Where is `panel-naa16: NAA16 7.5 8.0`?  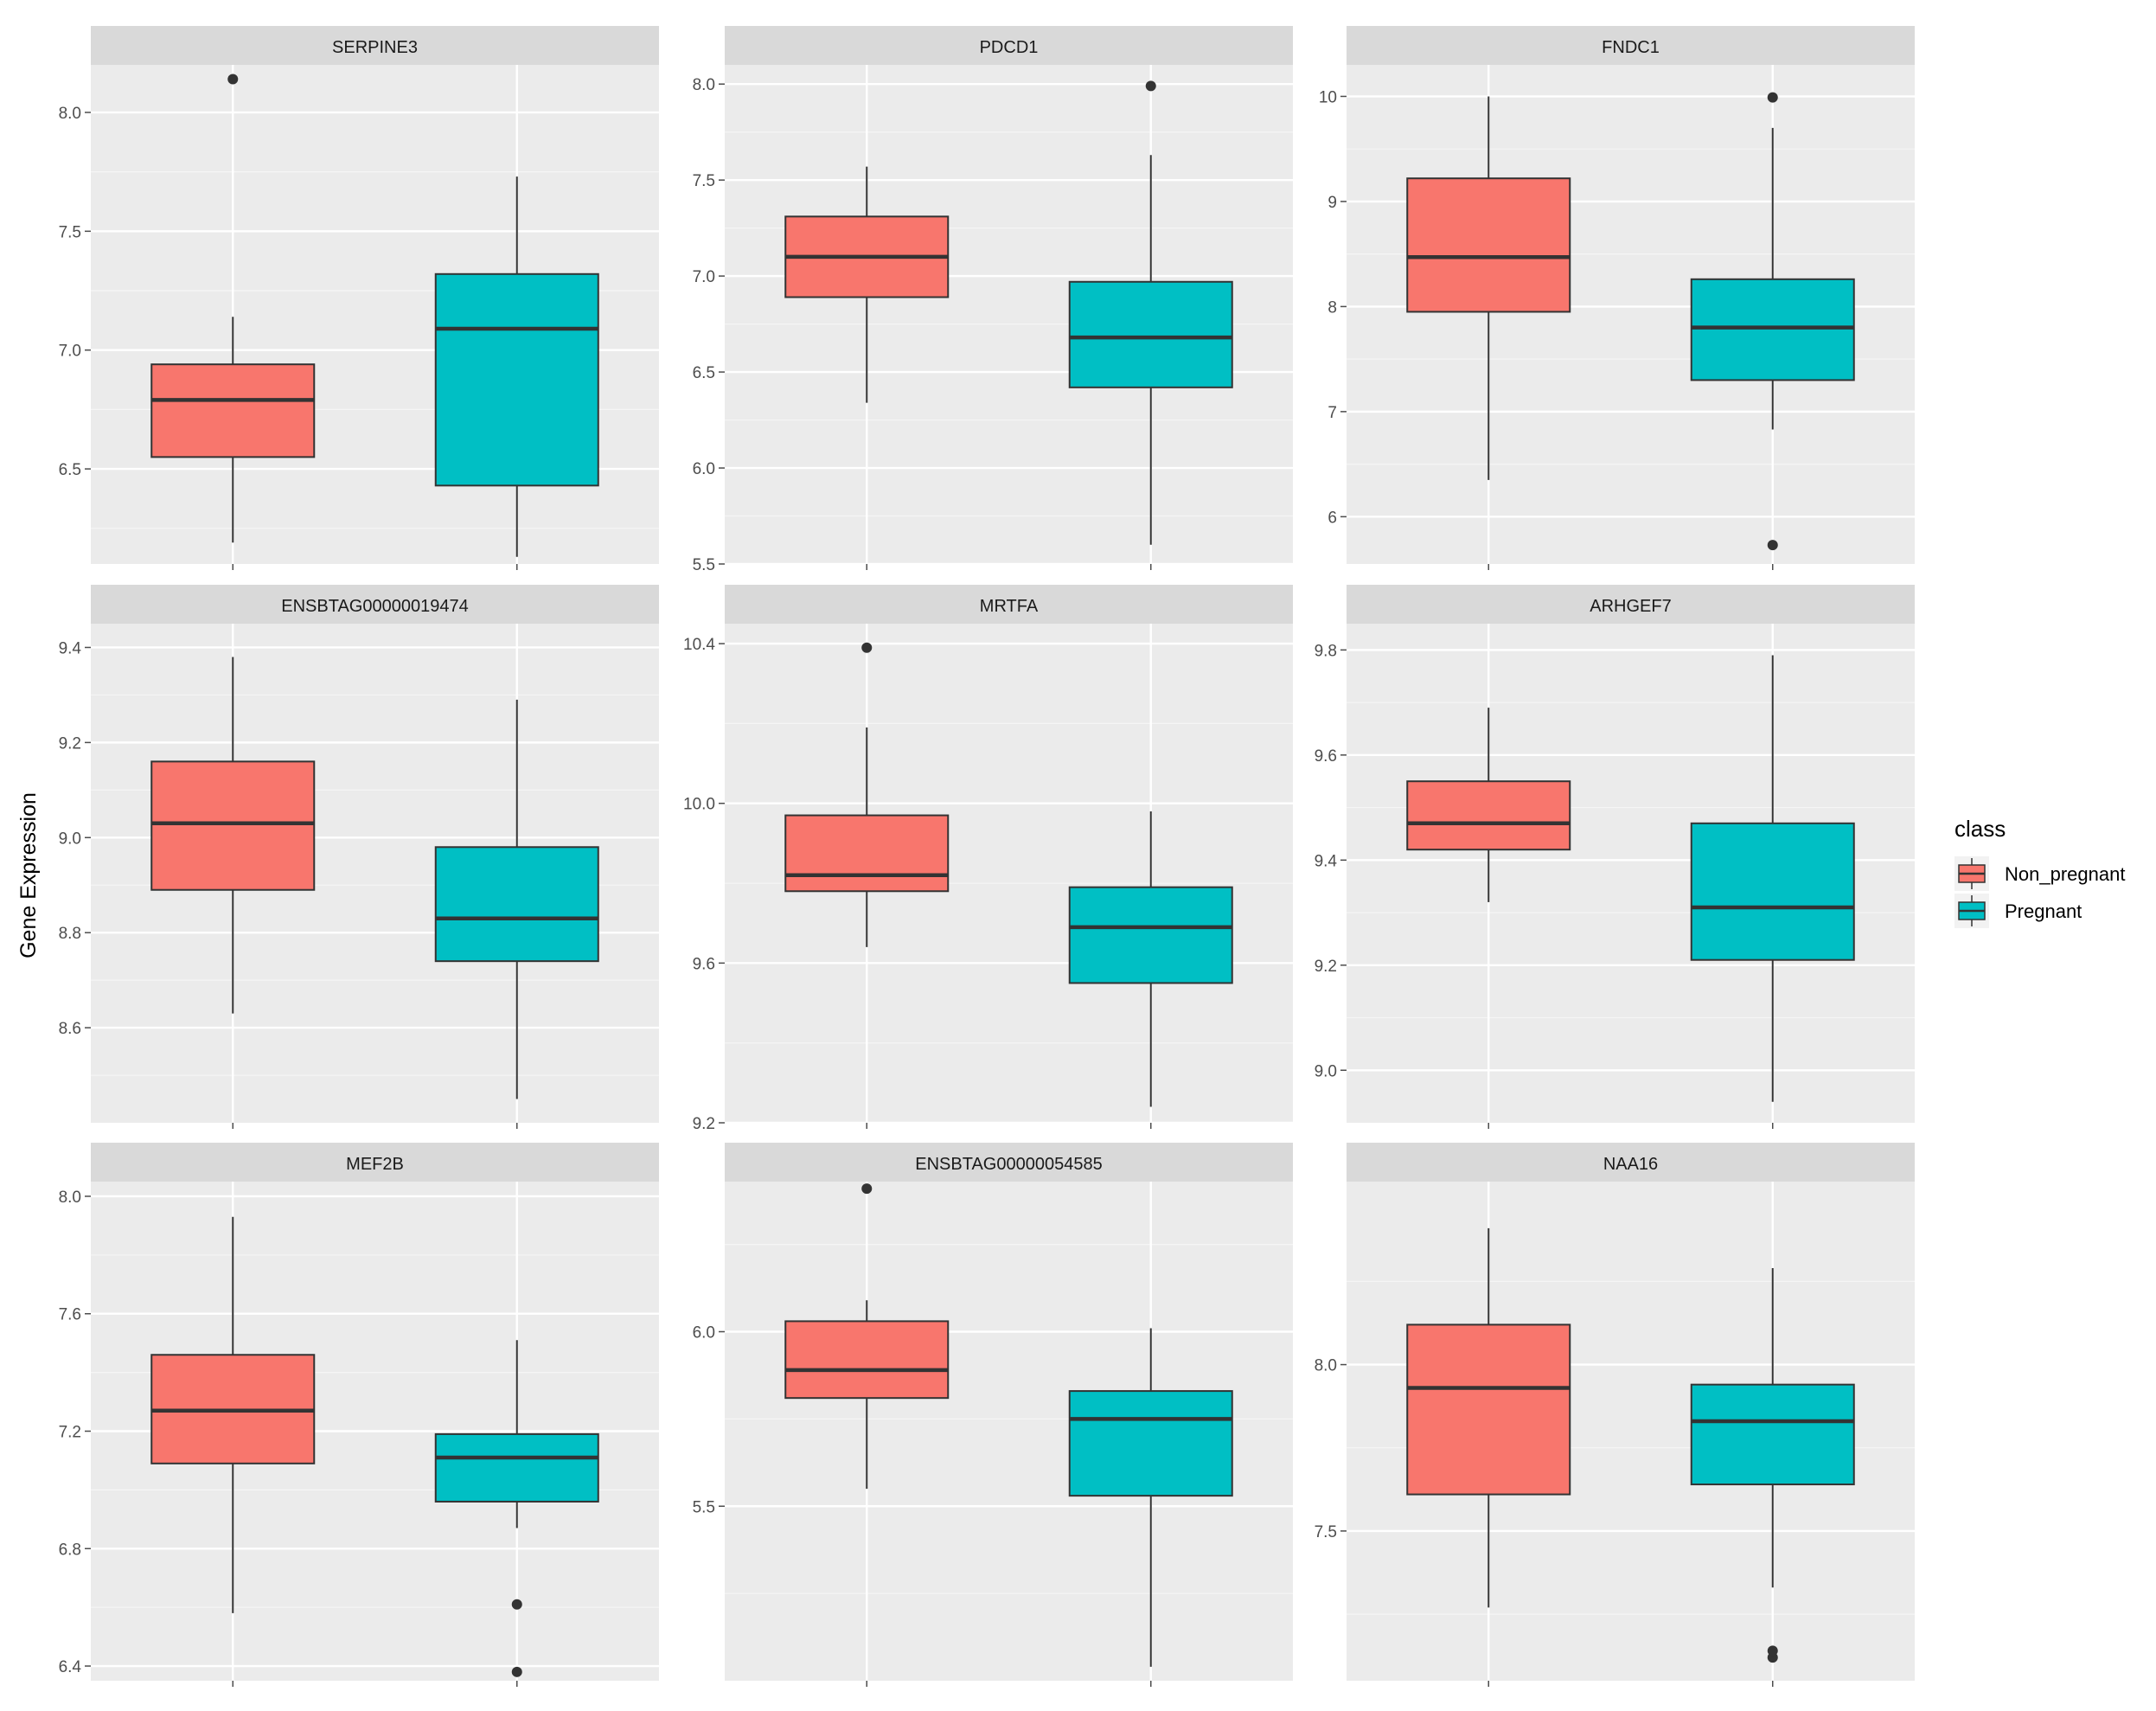 panel-naa16: NAA16 7.5 8.0 is located at coordinates (1615, 1415).